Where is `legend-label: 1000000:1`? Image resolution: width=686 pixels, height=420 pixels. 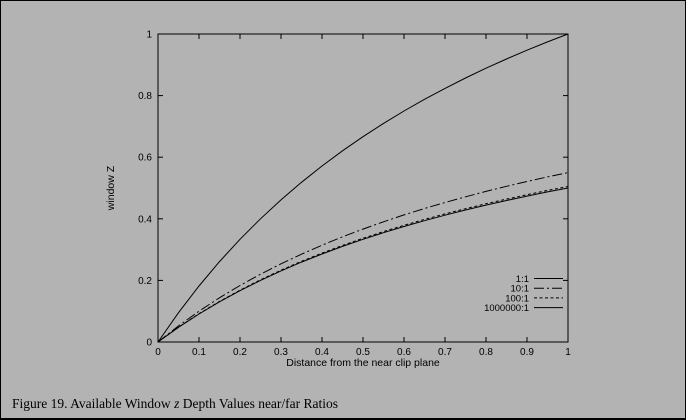 legend-label: 1000000:1 is located at coordinates (506, 308).